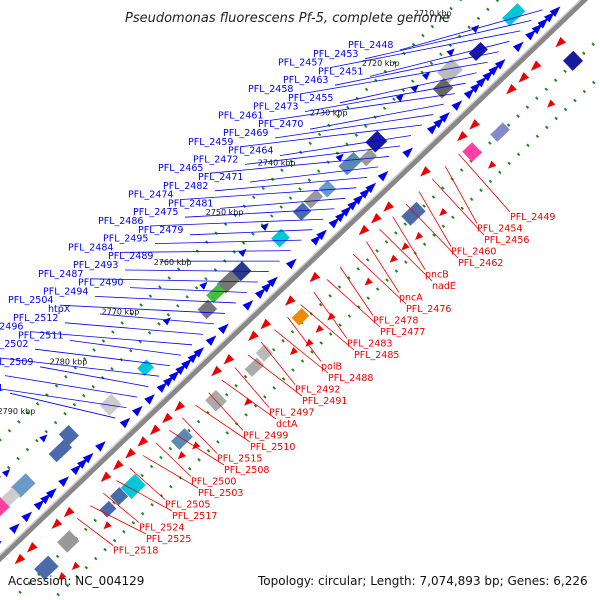 The width and height of the screenshot is (600, 600). Describe the element at coordinates (239, 459) in the screenshot. I see `minus-gene-label: PFL_2515` at that location.